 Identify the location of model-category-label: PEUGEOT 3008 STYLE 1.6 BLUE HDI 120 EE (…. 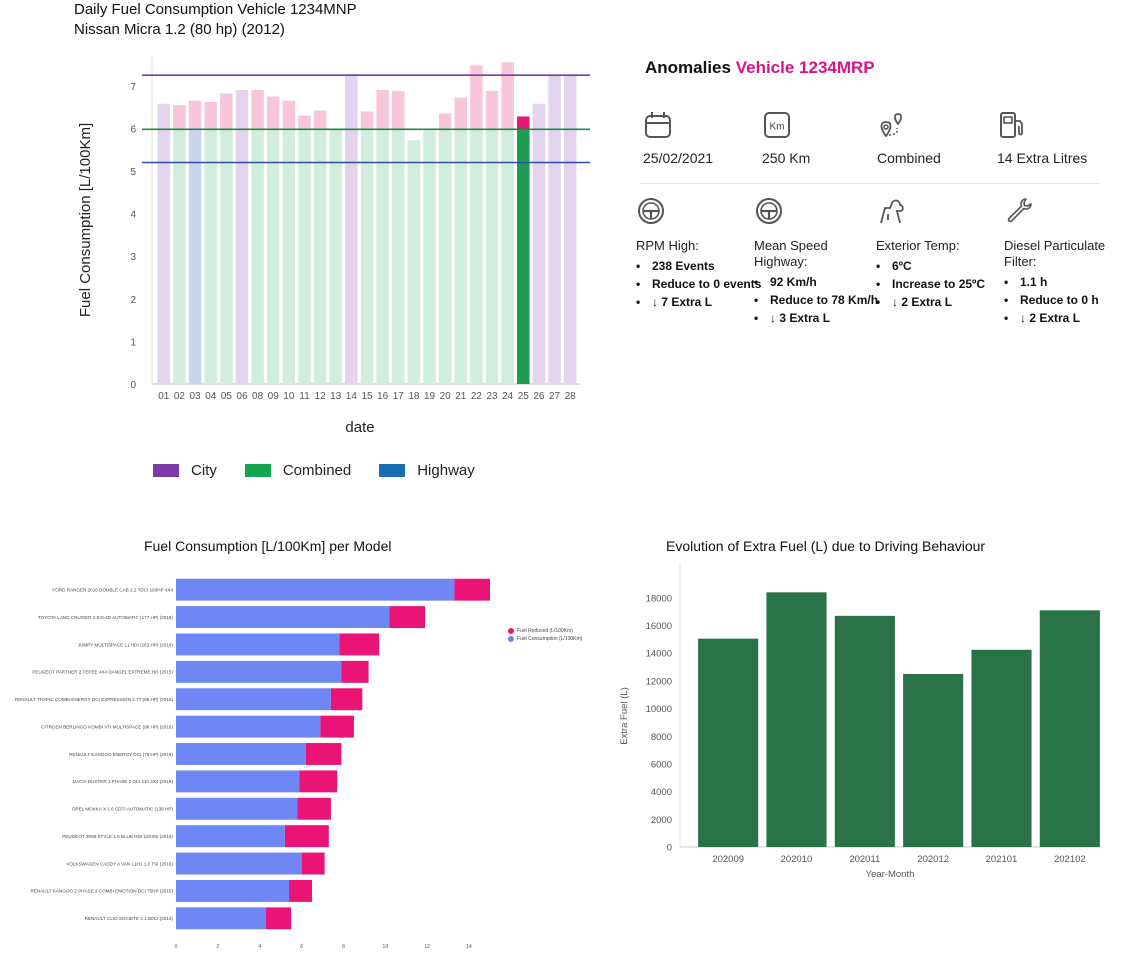
(117, 836).